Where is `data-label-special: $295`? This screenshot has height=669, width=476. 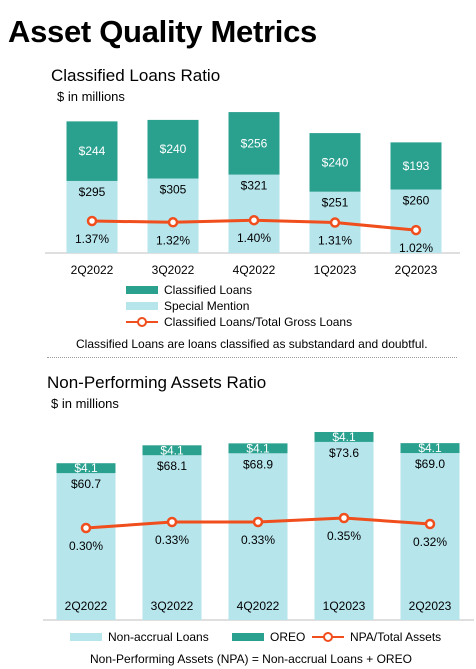 data-label-special: $295 is located at coordinates (92, 192).